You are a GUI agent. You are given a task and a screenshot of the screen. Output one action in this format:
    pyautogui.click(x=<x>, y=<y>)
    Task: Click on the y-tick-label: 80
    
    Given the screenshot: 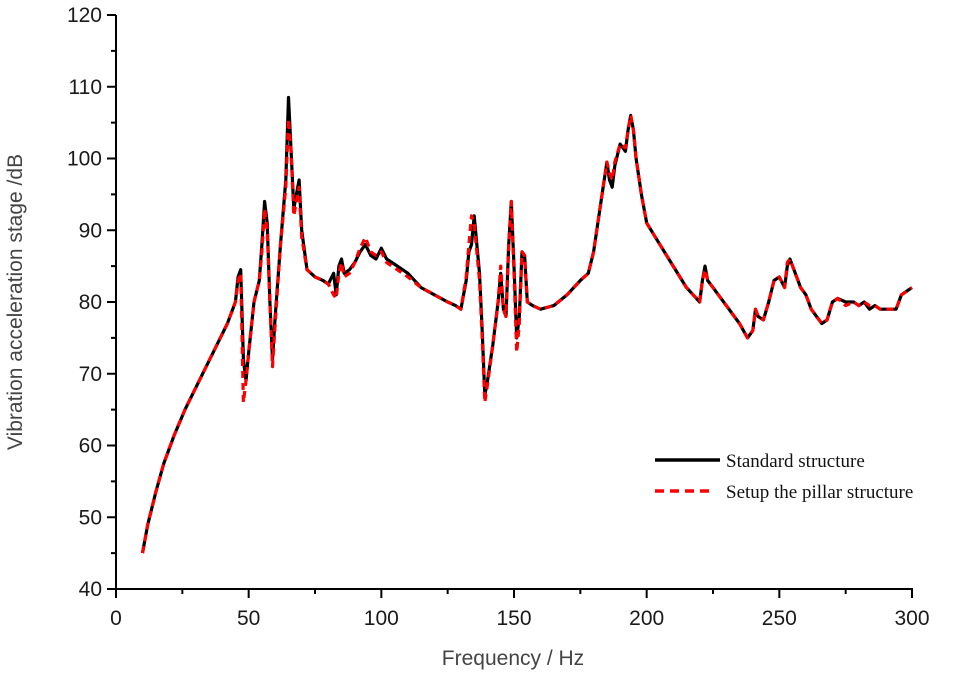 What is the action you would take?
    pyautogui.click(x=90, y=302)
    